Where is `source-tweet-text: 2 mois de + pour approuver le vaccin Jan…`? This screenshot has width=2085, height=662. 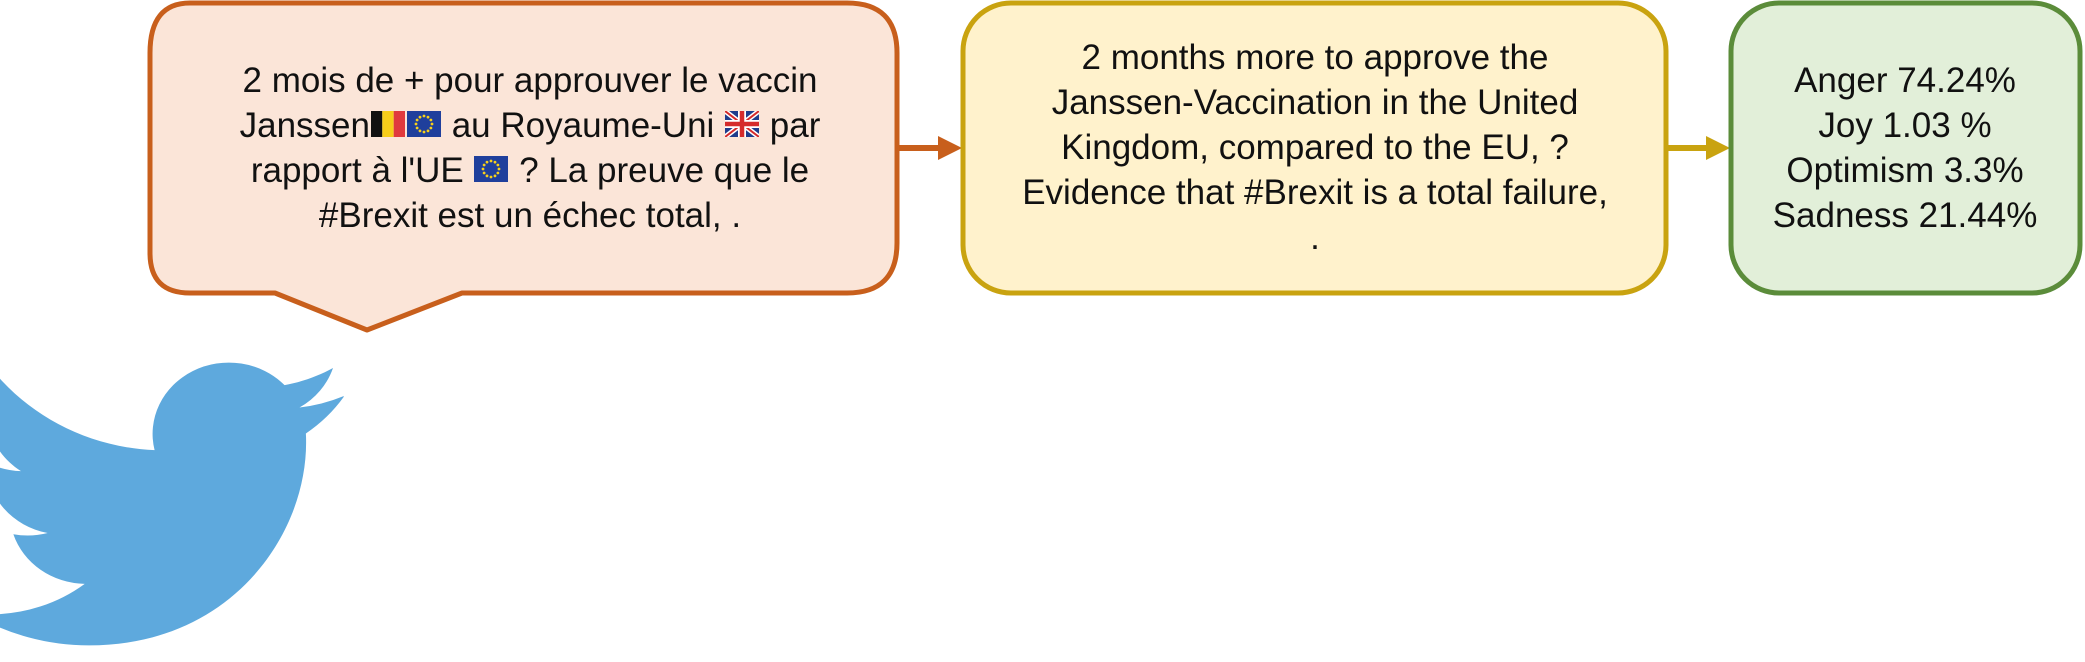 source-tweet-text: 2 mois de + pour approuver le vaccin Jan… is located at coordinates (530, 147).